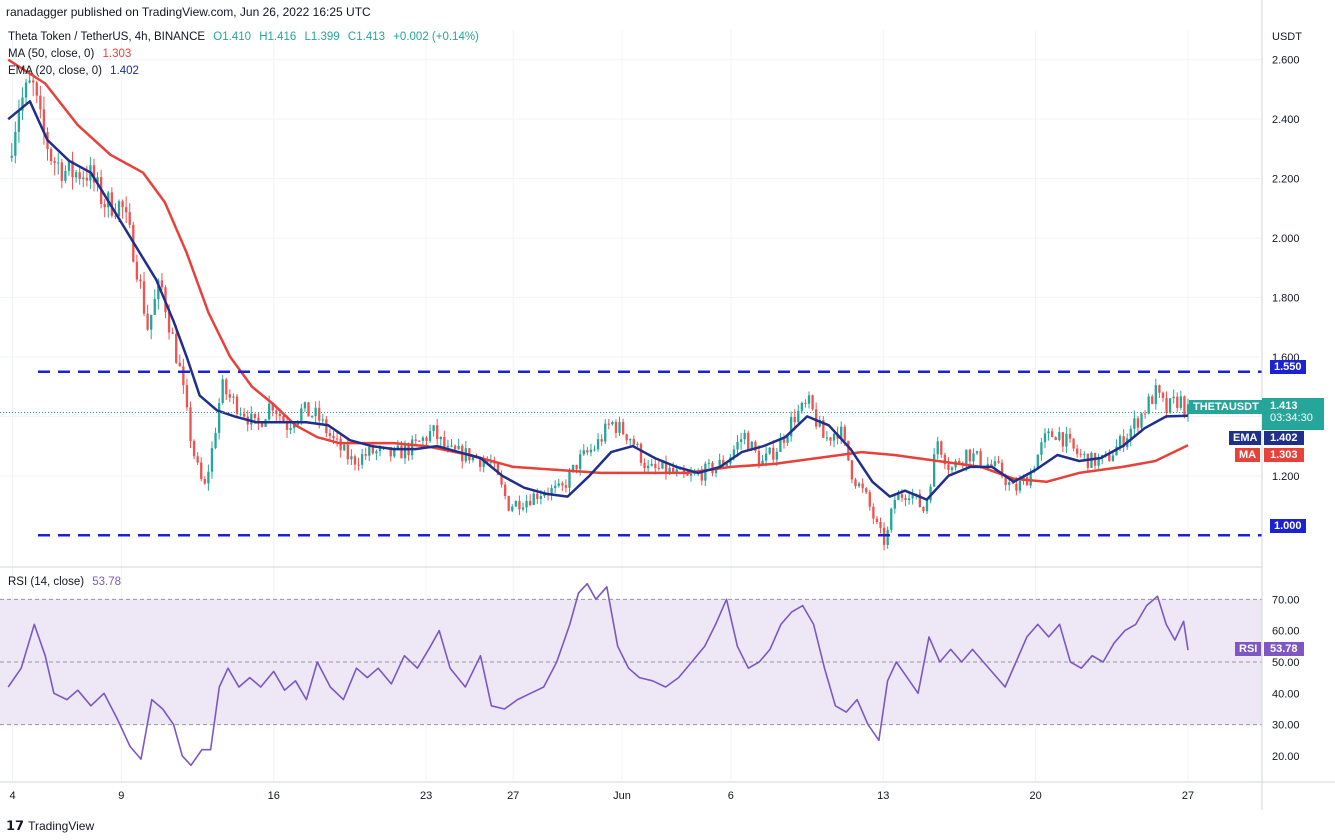  Describe the element at coordinates (12, 796) in the screenshot. I see `time-tick-label: 4` at that location.